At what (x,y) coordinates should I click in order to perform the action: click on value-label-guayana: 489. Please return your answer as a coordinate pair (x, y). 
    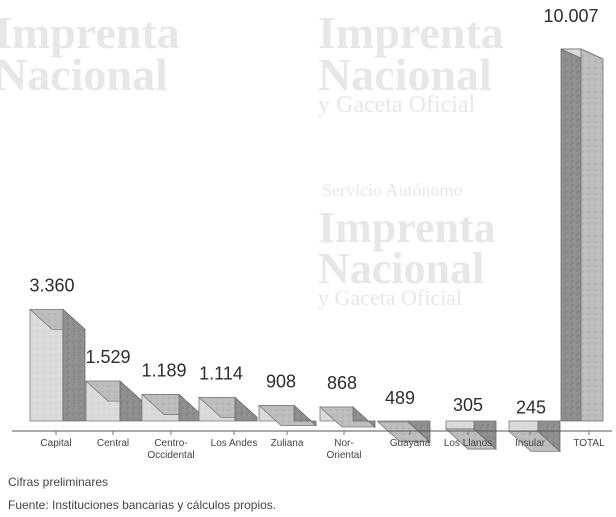
    Looking at the image, I should click on (400, 398).